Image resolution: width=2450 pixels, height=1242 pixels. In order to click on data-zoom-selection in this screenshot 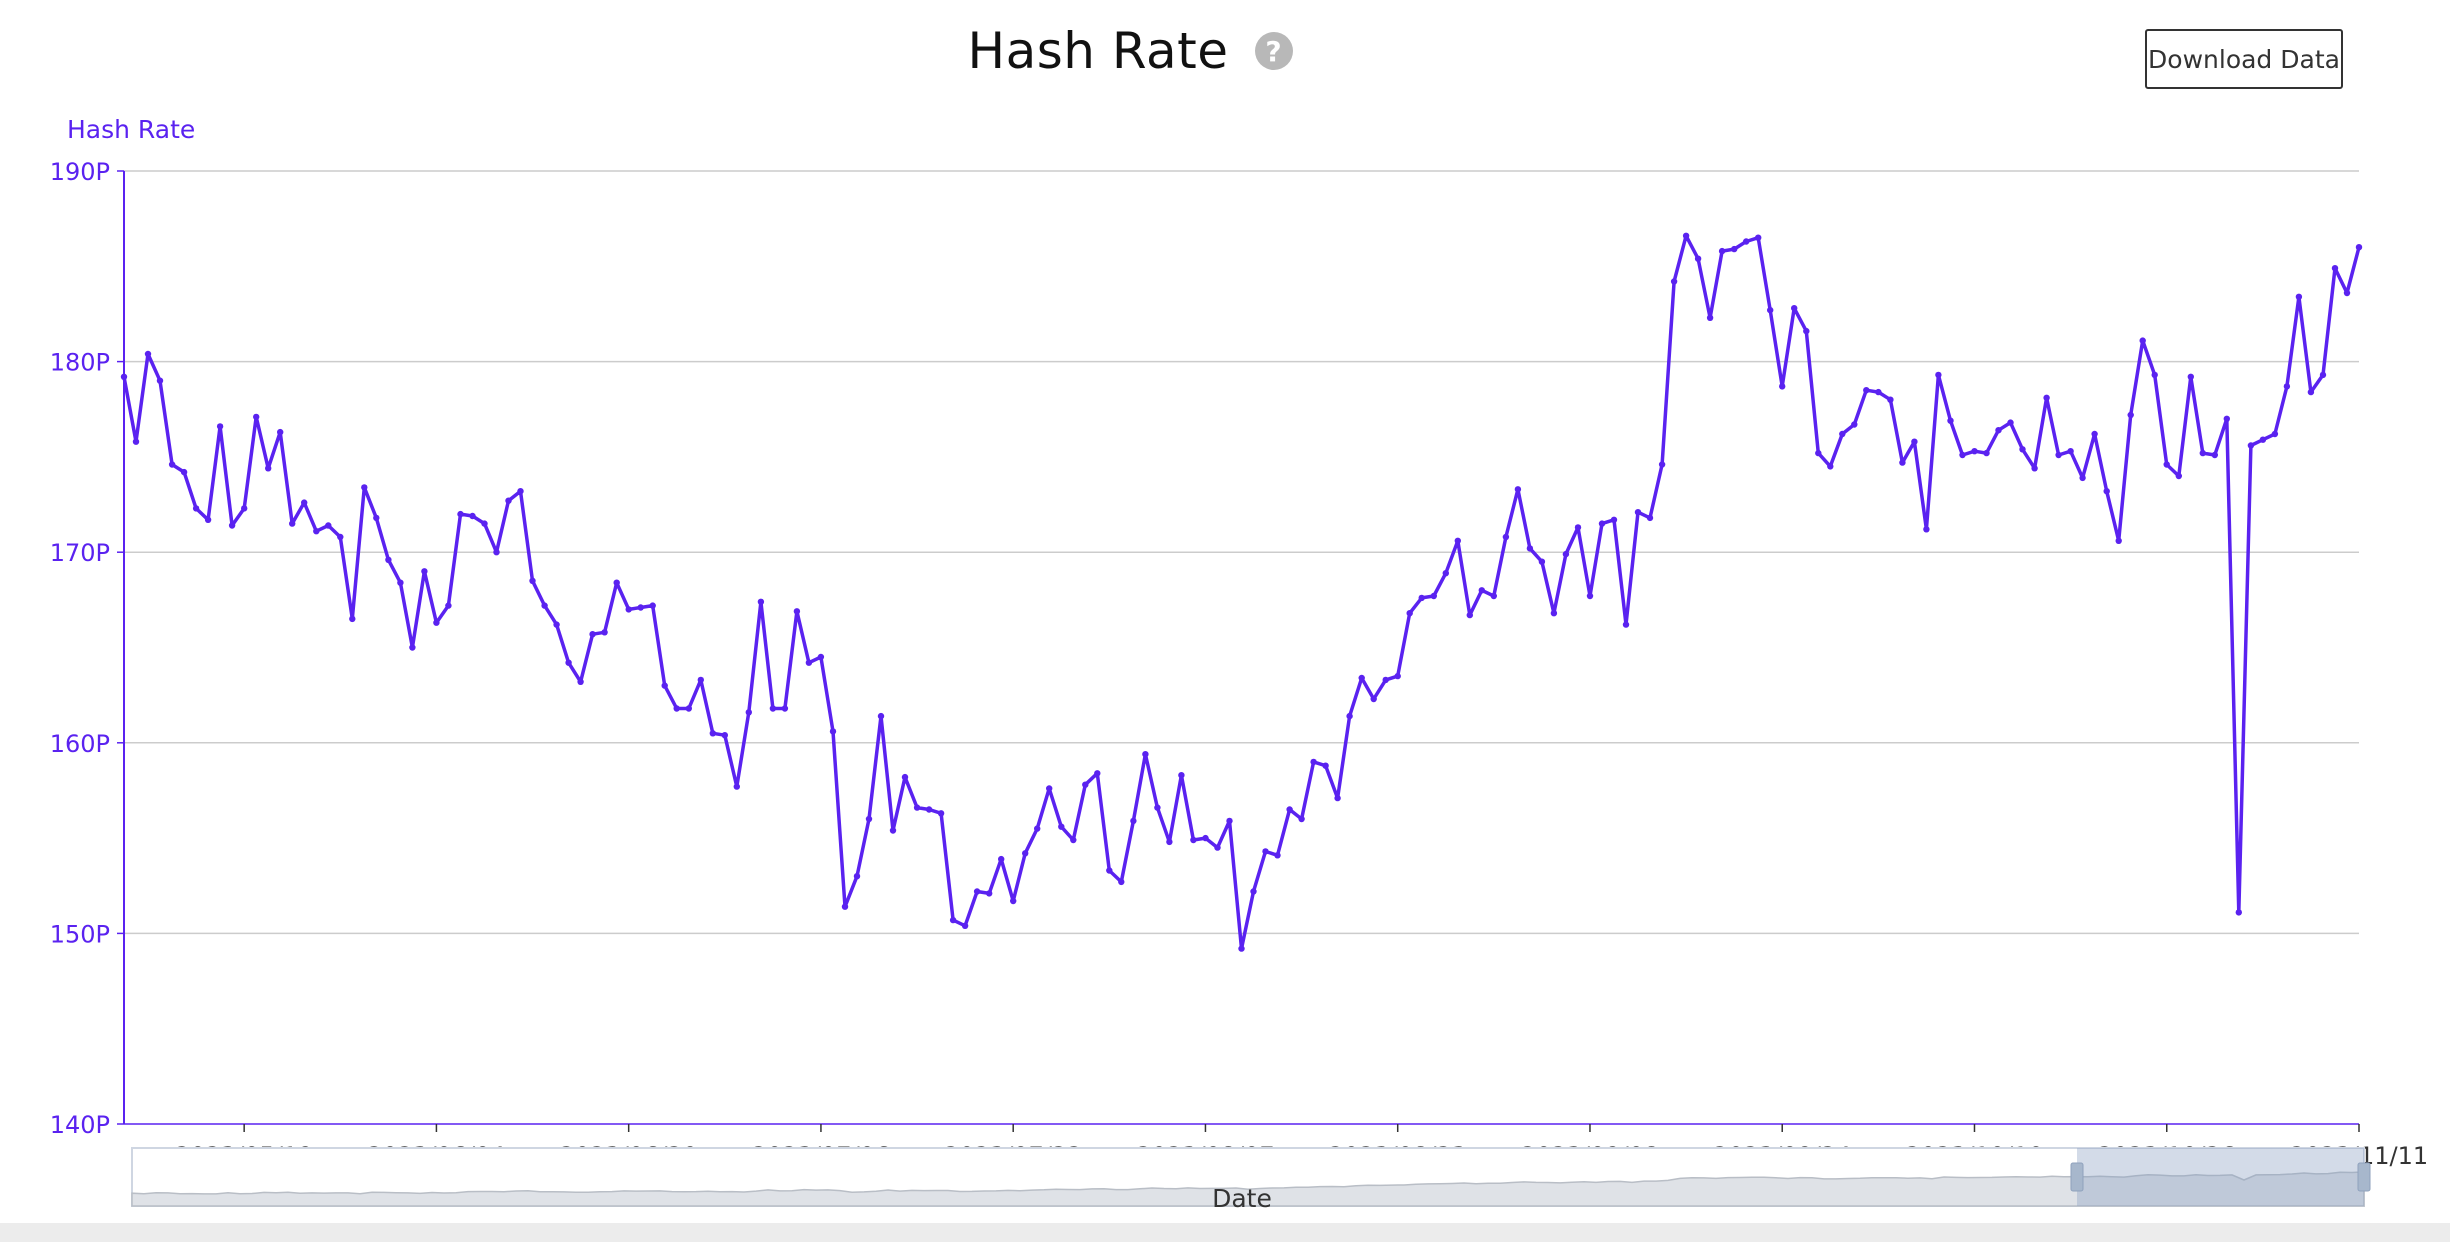, I will do `click(2220, 1177)`.